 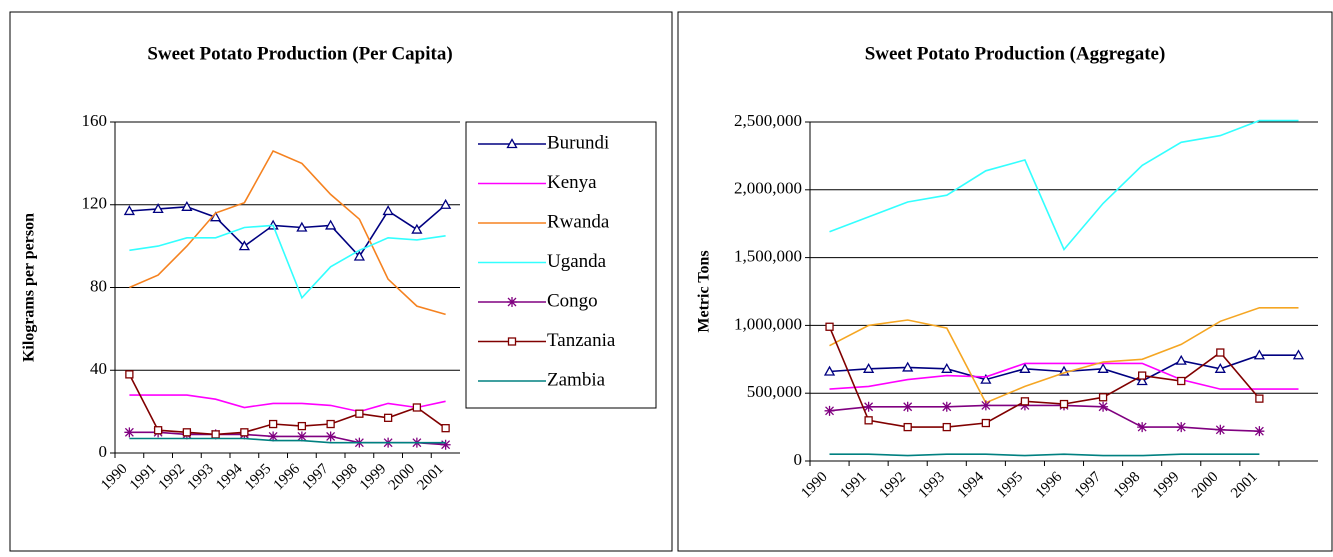 What do you see at coordinates (572, 300) in the screenshot?
I see `legend-label: Congo` at bounding box center [572, 300].